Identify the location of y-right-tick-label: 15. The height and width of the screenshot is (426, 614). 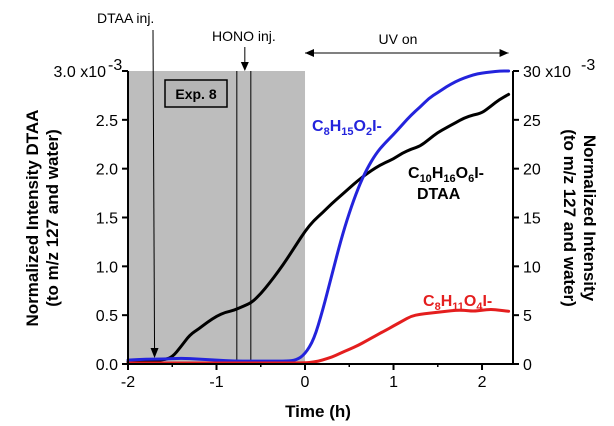
(532, 219).